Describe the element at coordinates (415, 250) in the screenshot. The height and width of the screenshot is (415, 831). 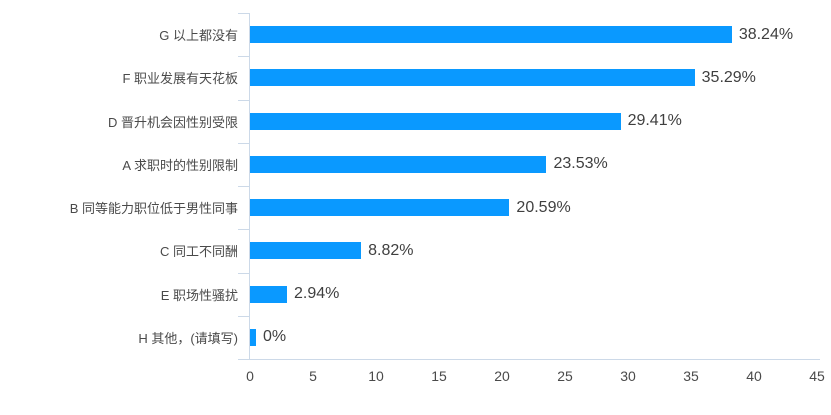
I see `bar-row: C 同工不同酬 8.82%` at that location.